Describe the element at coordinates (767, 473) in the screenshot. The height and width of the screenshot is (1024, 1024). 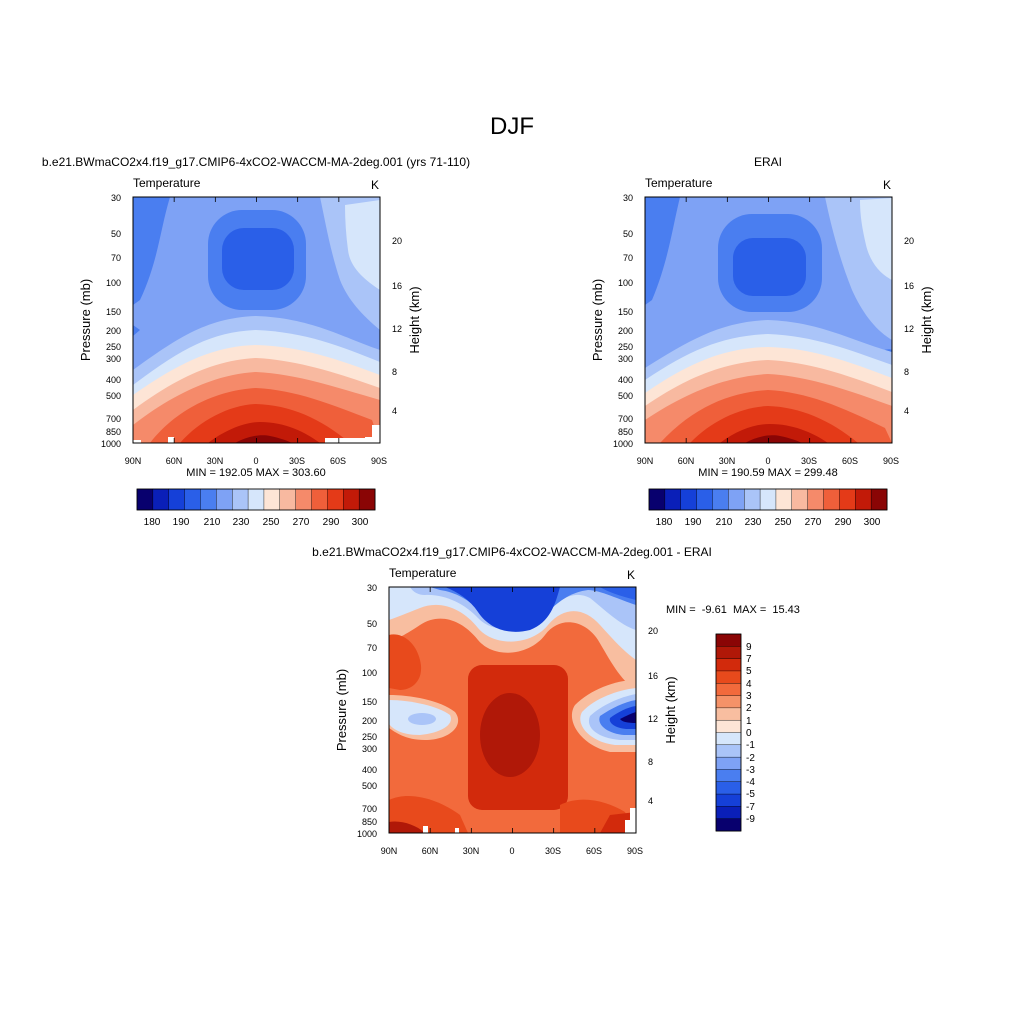
I see `panel-obs-stats: MIN = 190.59 MAX = 299.48` at that location.